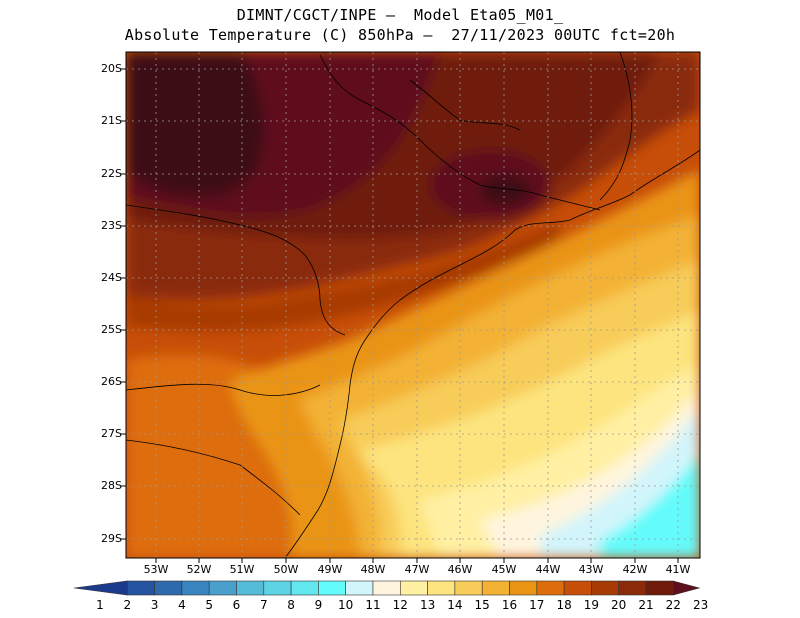 The width and height of the screenshot is (800, 618). I want to click on colorbar, so click(387, 588).